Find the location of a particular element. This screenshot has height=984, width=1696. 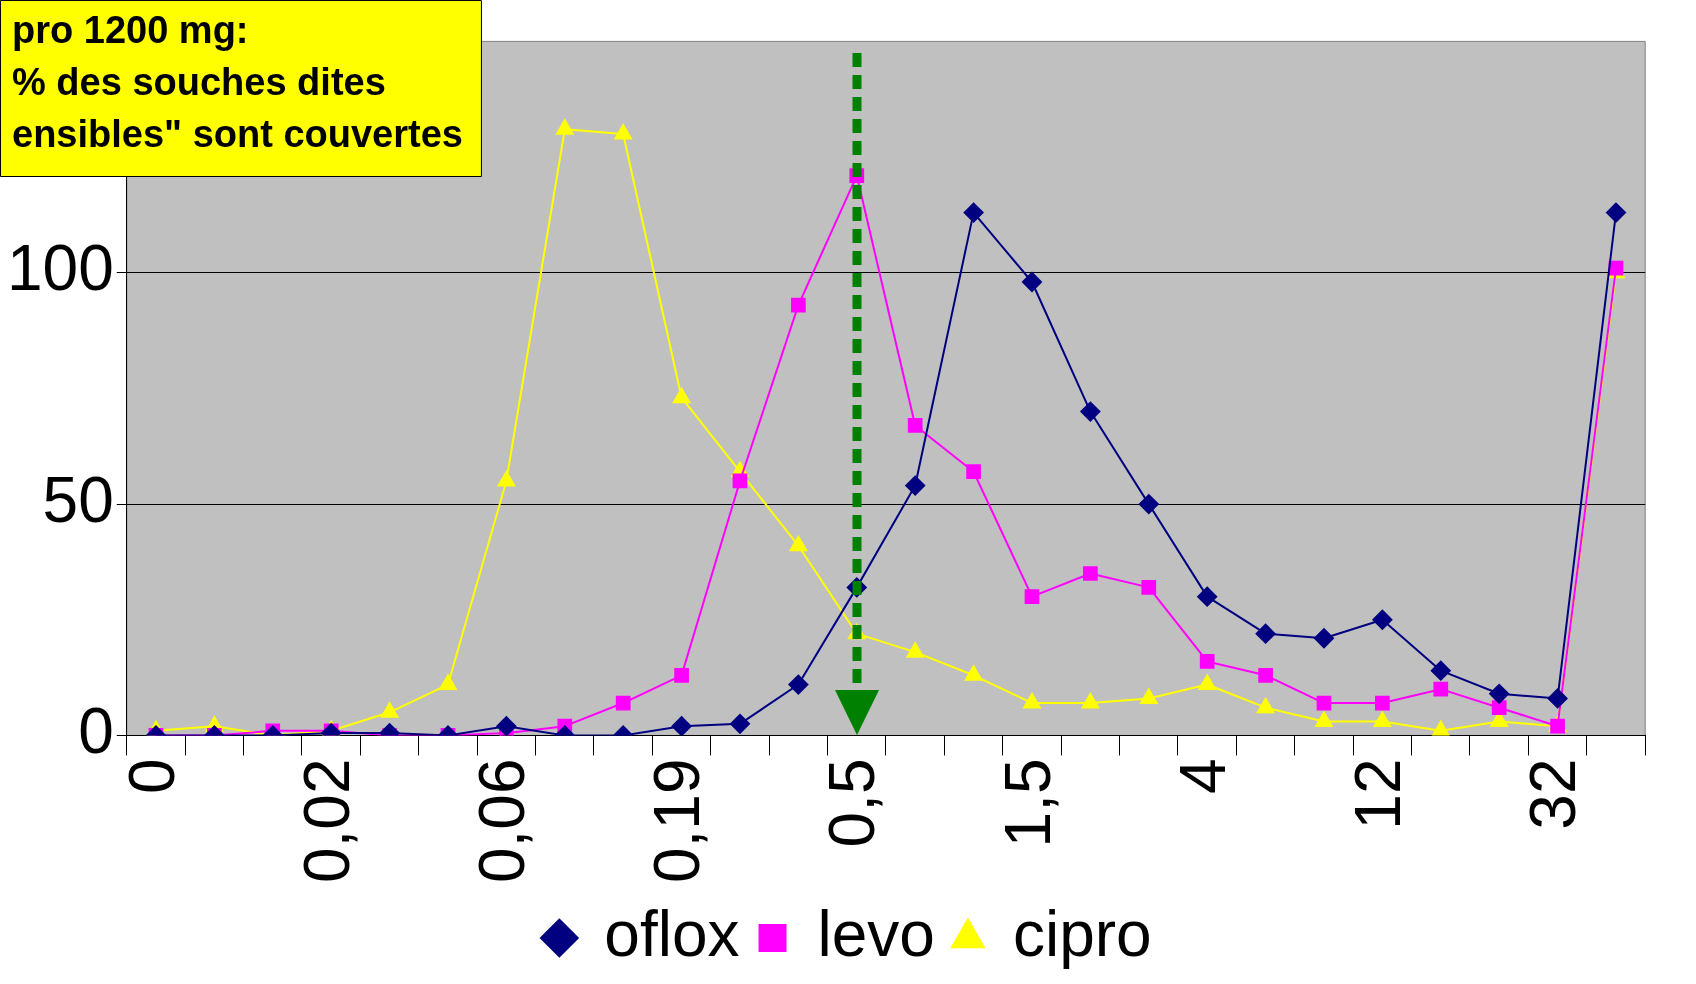

x-tick-label: 32 is located at coordinates (1553, 794).